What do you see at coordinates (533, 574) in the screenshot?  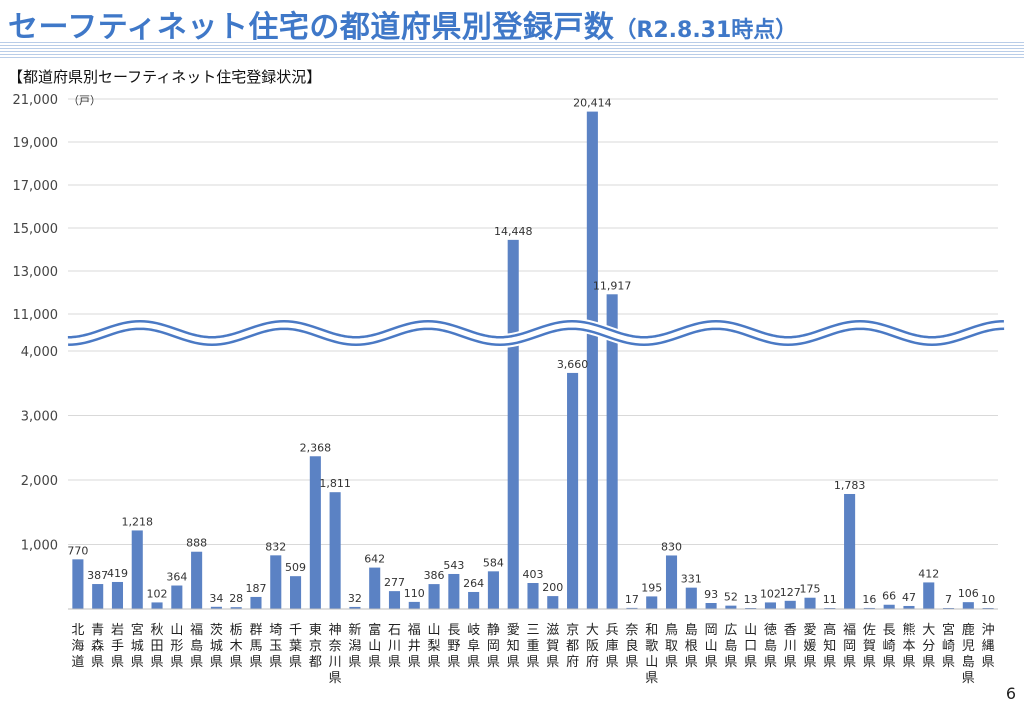 I see `data-label: 403` at bounding box center [533, 574].